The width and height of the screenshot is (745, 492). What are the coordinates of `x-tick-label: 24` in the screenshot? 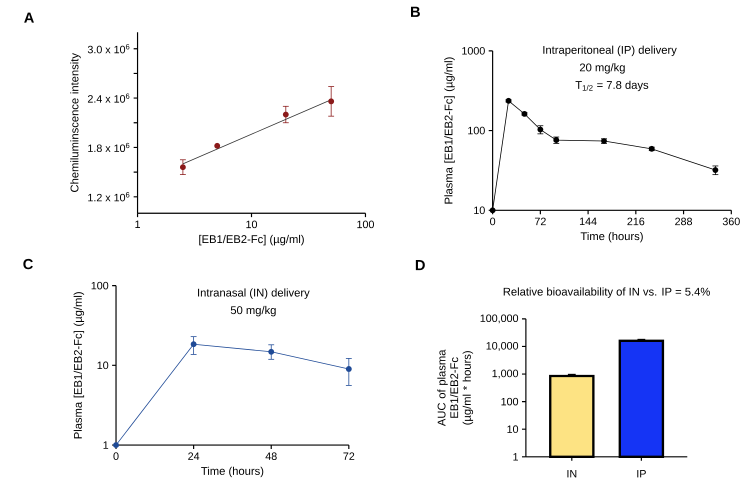 It's located at (194, 456).